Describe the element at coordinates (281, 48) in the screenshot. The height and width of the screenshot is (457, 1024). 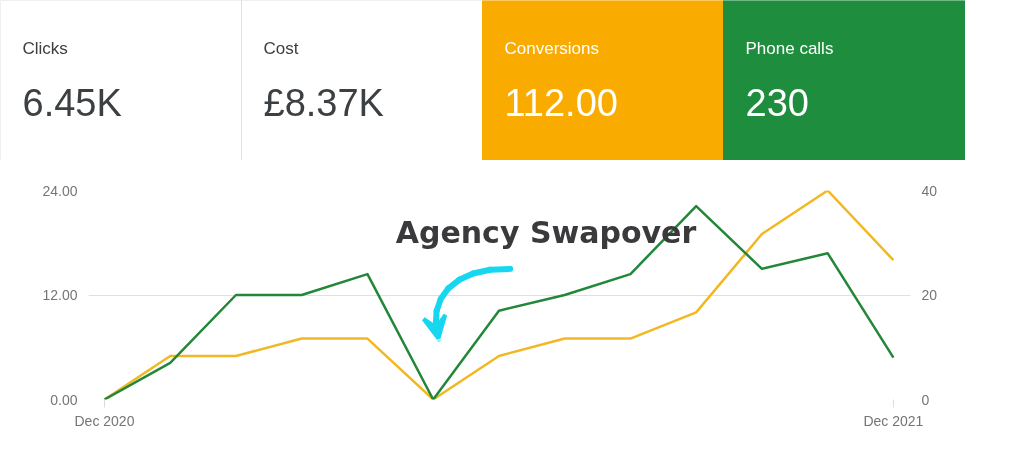
I see `category-label: Cost` at that location.